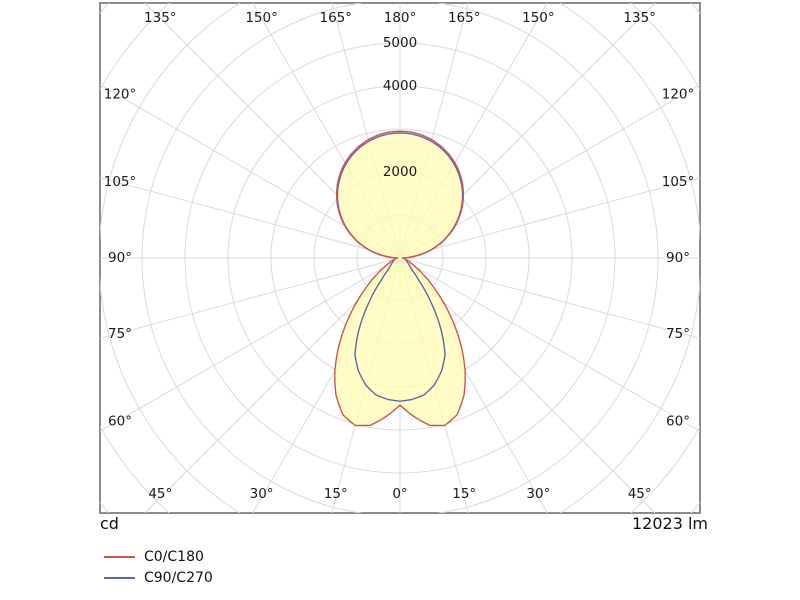 This screenshot has width=800, height=600. I want to click on legend: C0/C180 C90/C270, so click(158, 567).